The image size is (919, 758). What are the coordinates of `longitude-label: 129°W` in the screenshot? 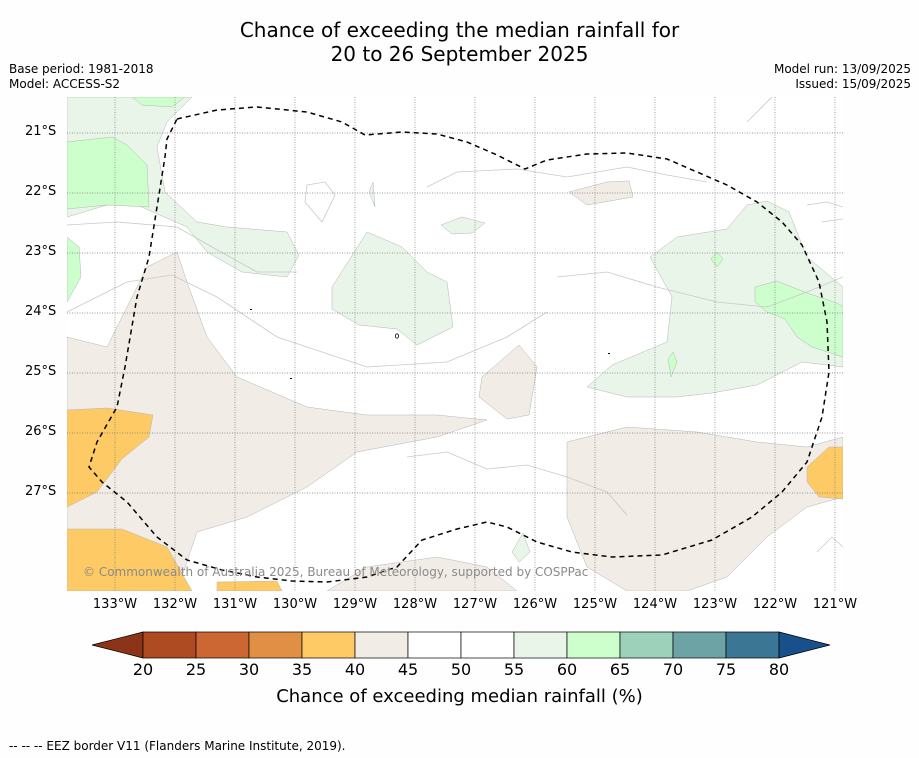 It's located at (355, 604).